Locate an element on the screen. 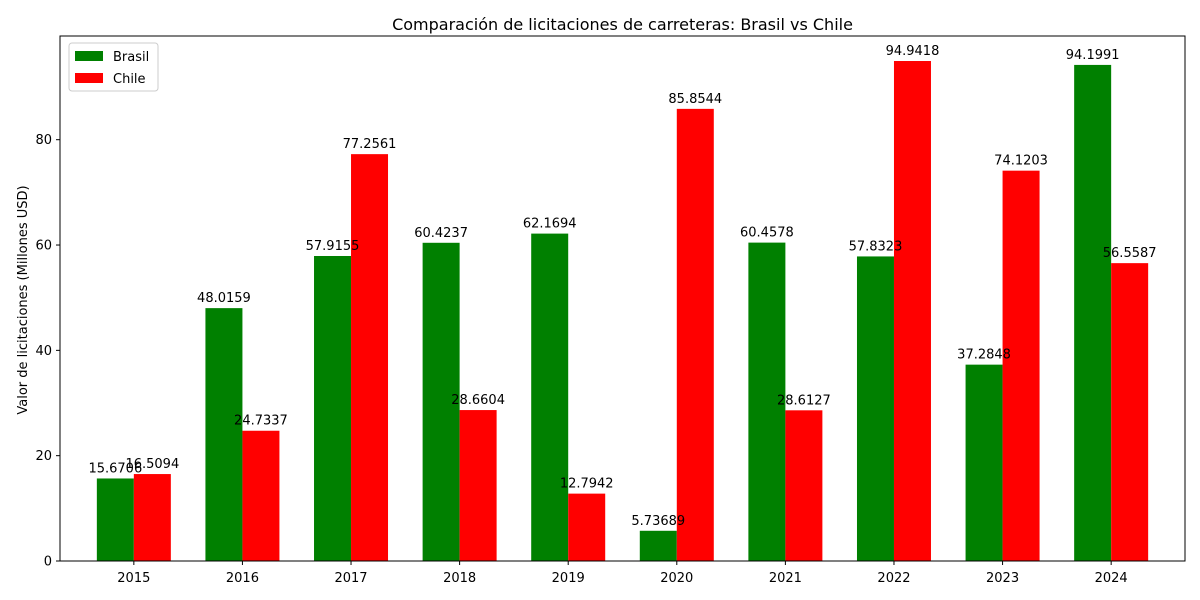 The height and width of the screenshot is (600, 1200). data-label-brasil-2016: 48.0159 is located at coordinates (224, 298).